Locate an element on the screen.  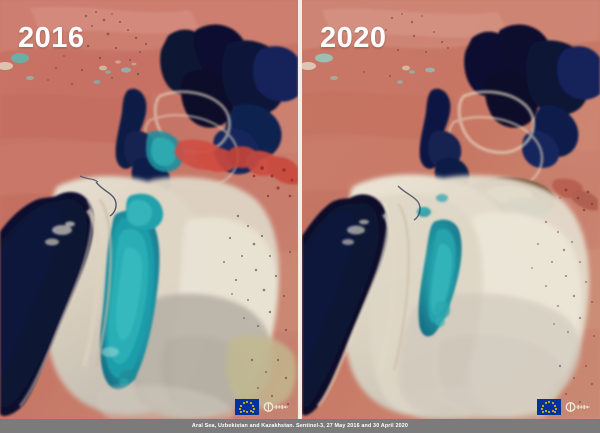
copernicus-logo-2016 is located at coordinates (264, 407).